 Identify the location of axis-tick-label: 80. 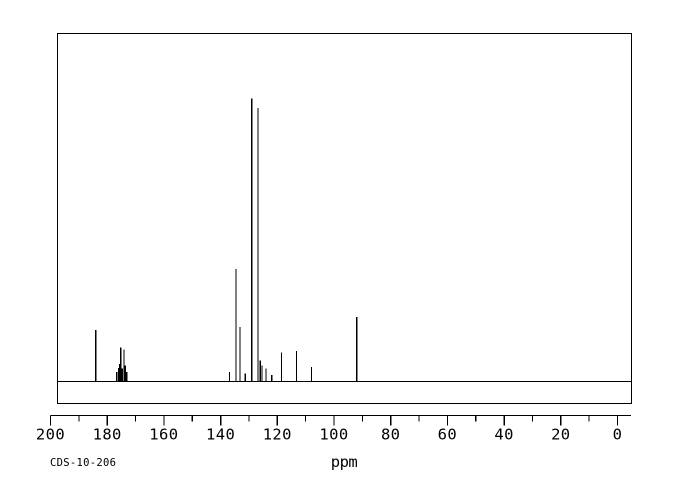
(390, 435).